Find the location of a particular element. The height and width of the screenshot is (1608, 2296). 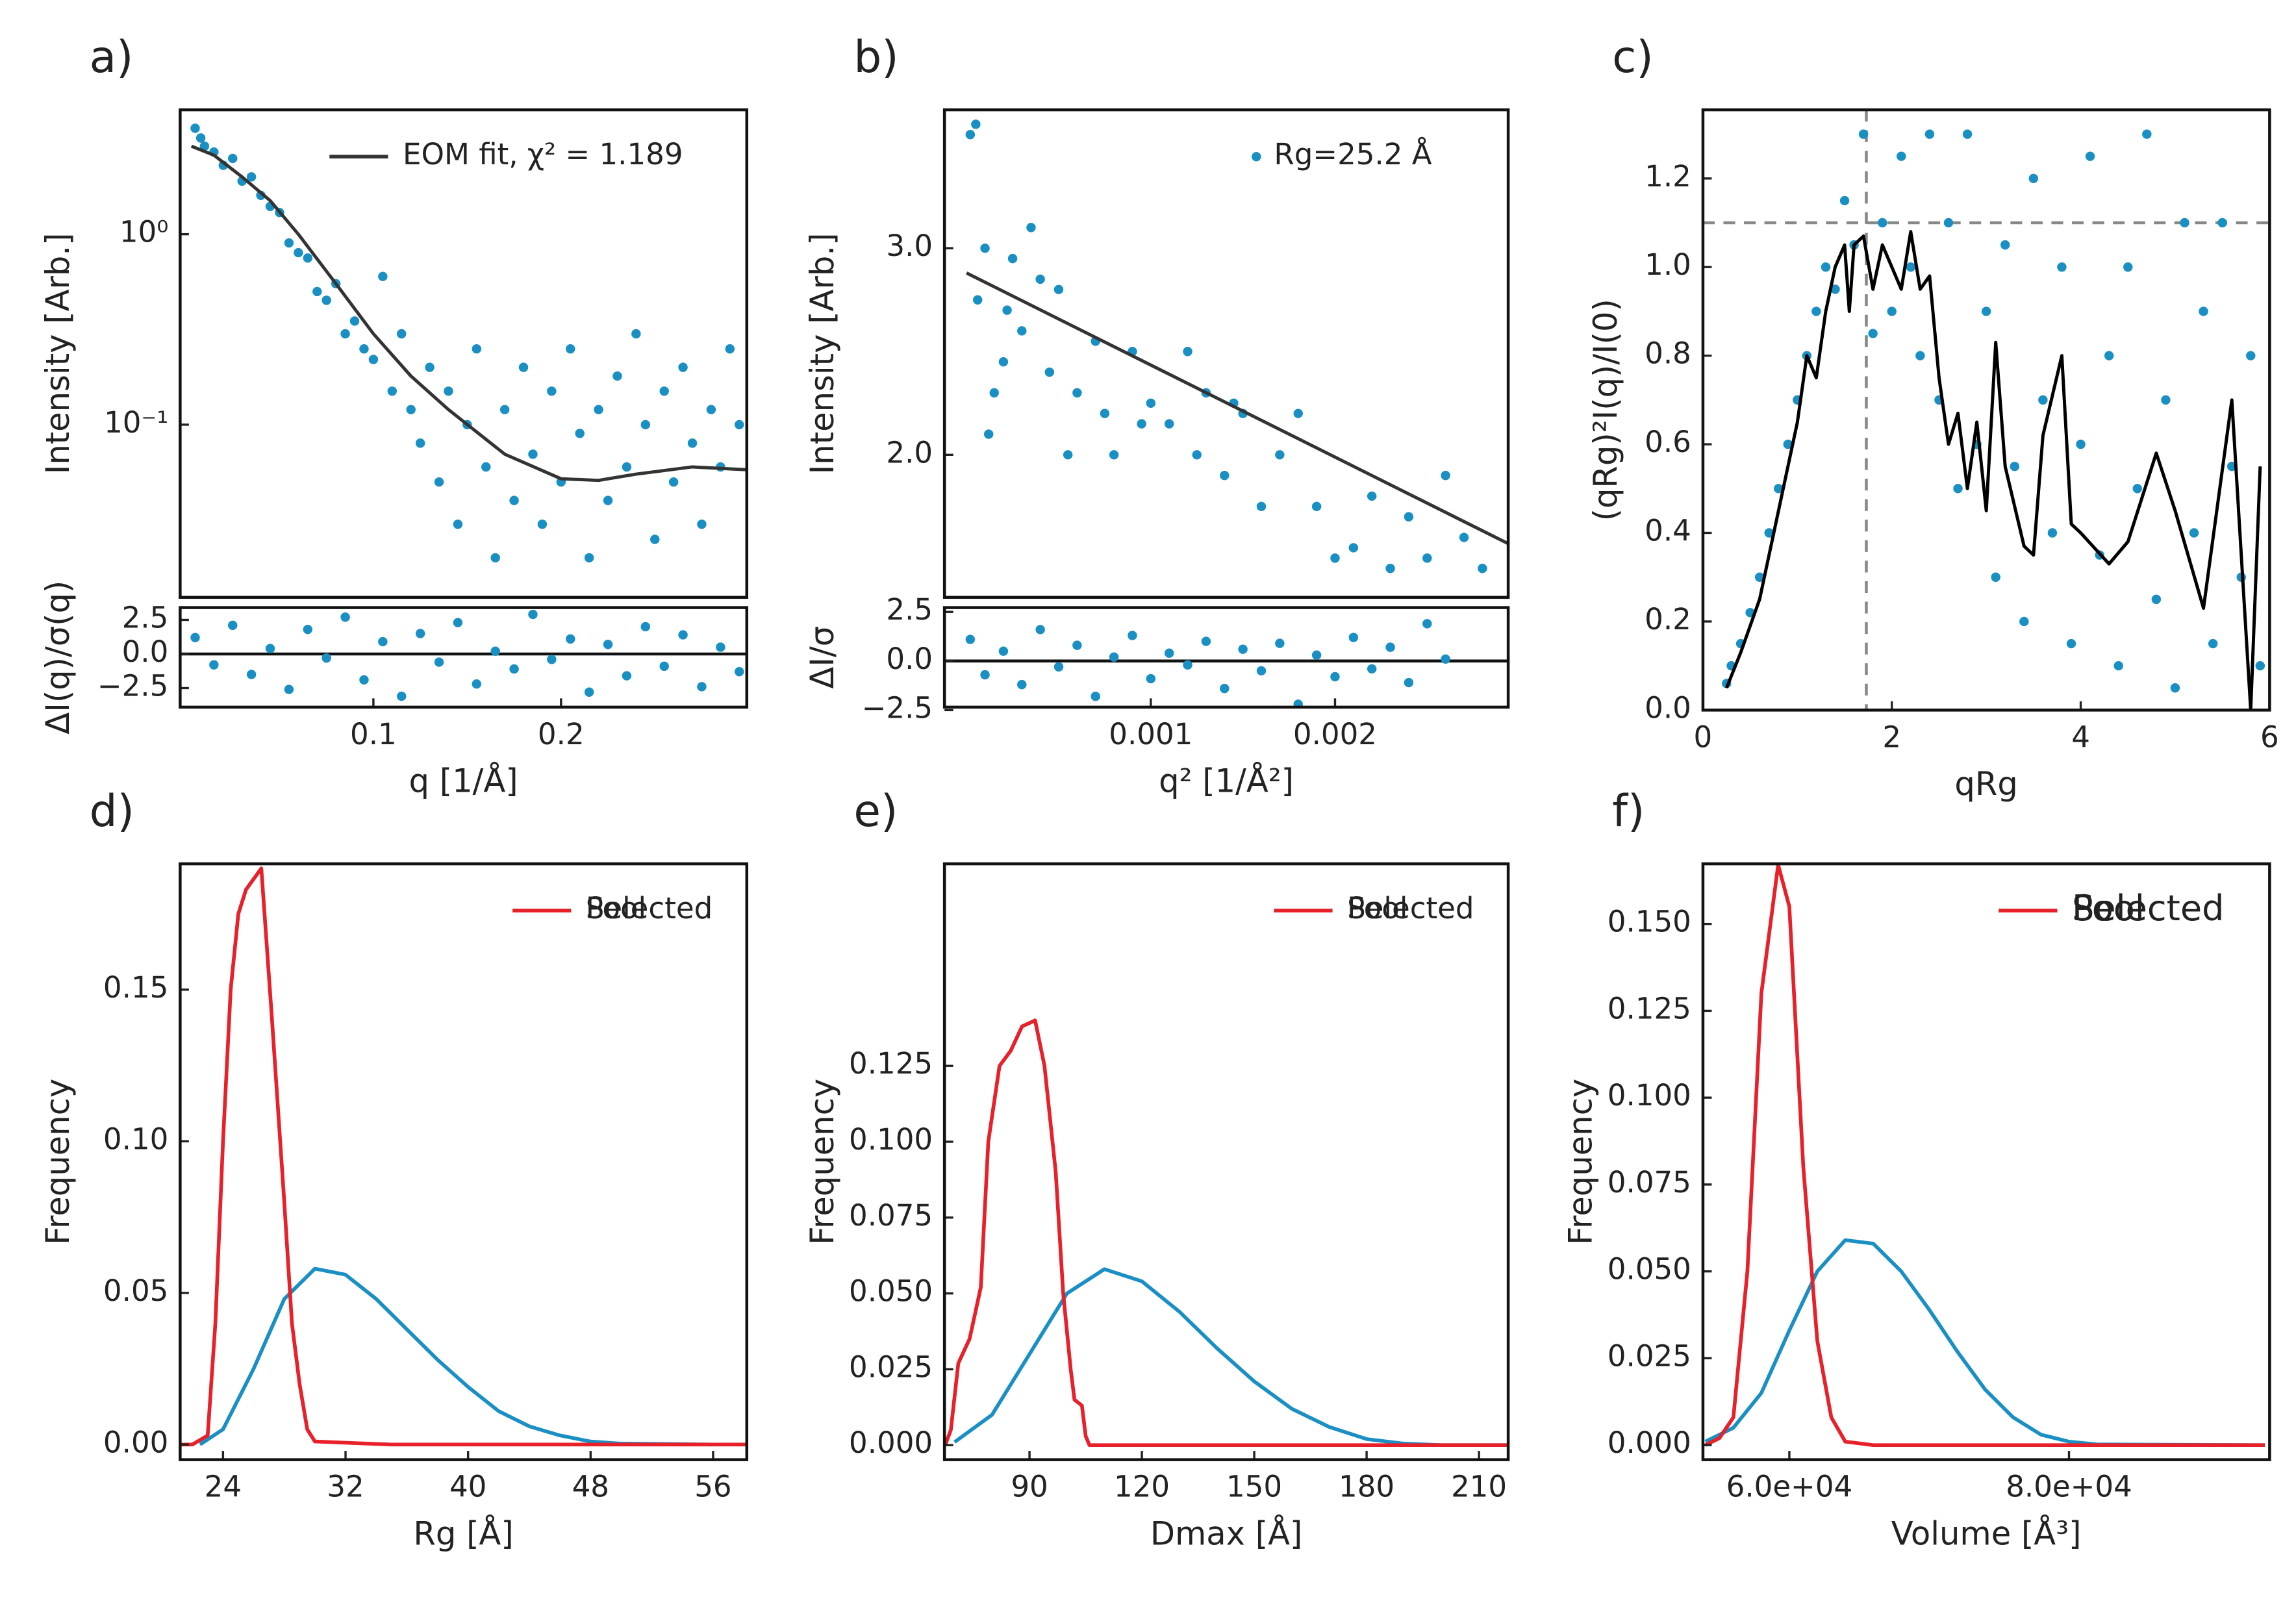

y-axis-label: ΔI(q)/σ(q) is located at coordinates (58, 658).